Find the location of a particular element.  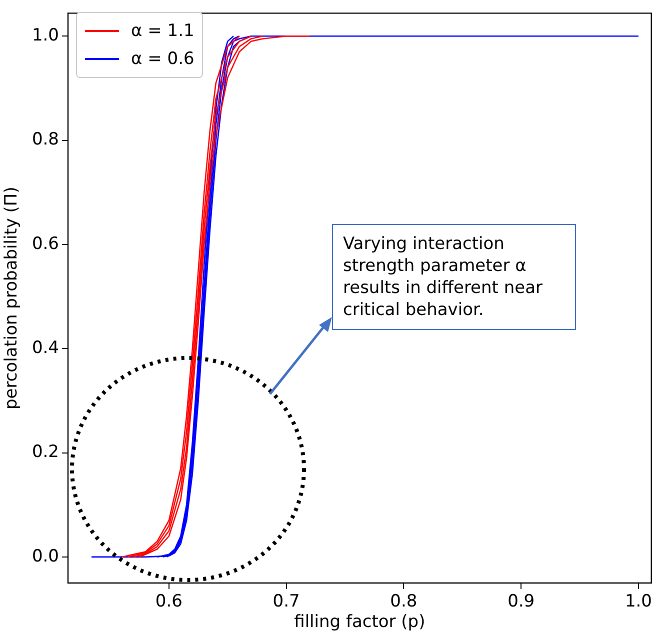

legend-label: α = 1.1 is located at coordinates (162, 31).